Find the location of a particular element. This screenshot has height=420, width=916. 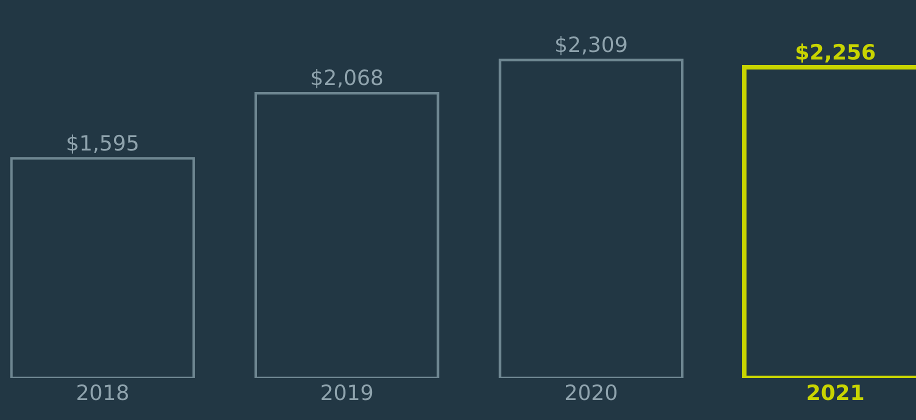

data-label: $2,068 is located at coordinates (347, 78).